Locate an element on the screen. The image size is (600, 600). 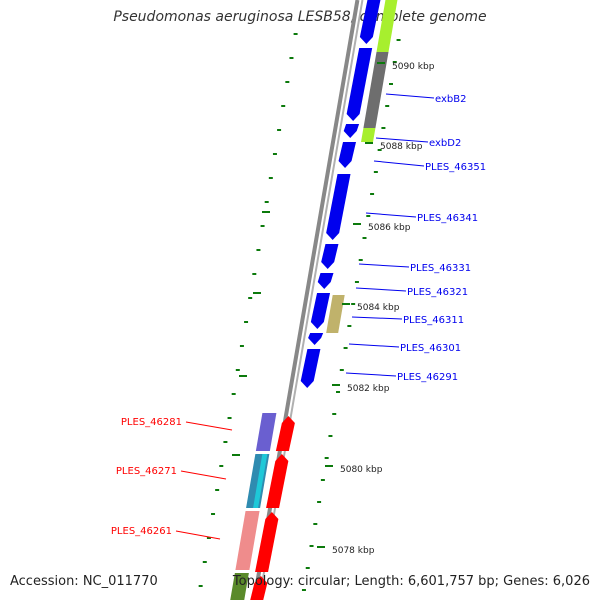
gene-label: exbD2 is located at coordinates (445, 143).